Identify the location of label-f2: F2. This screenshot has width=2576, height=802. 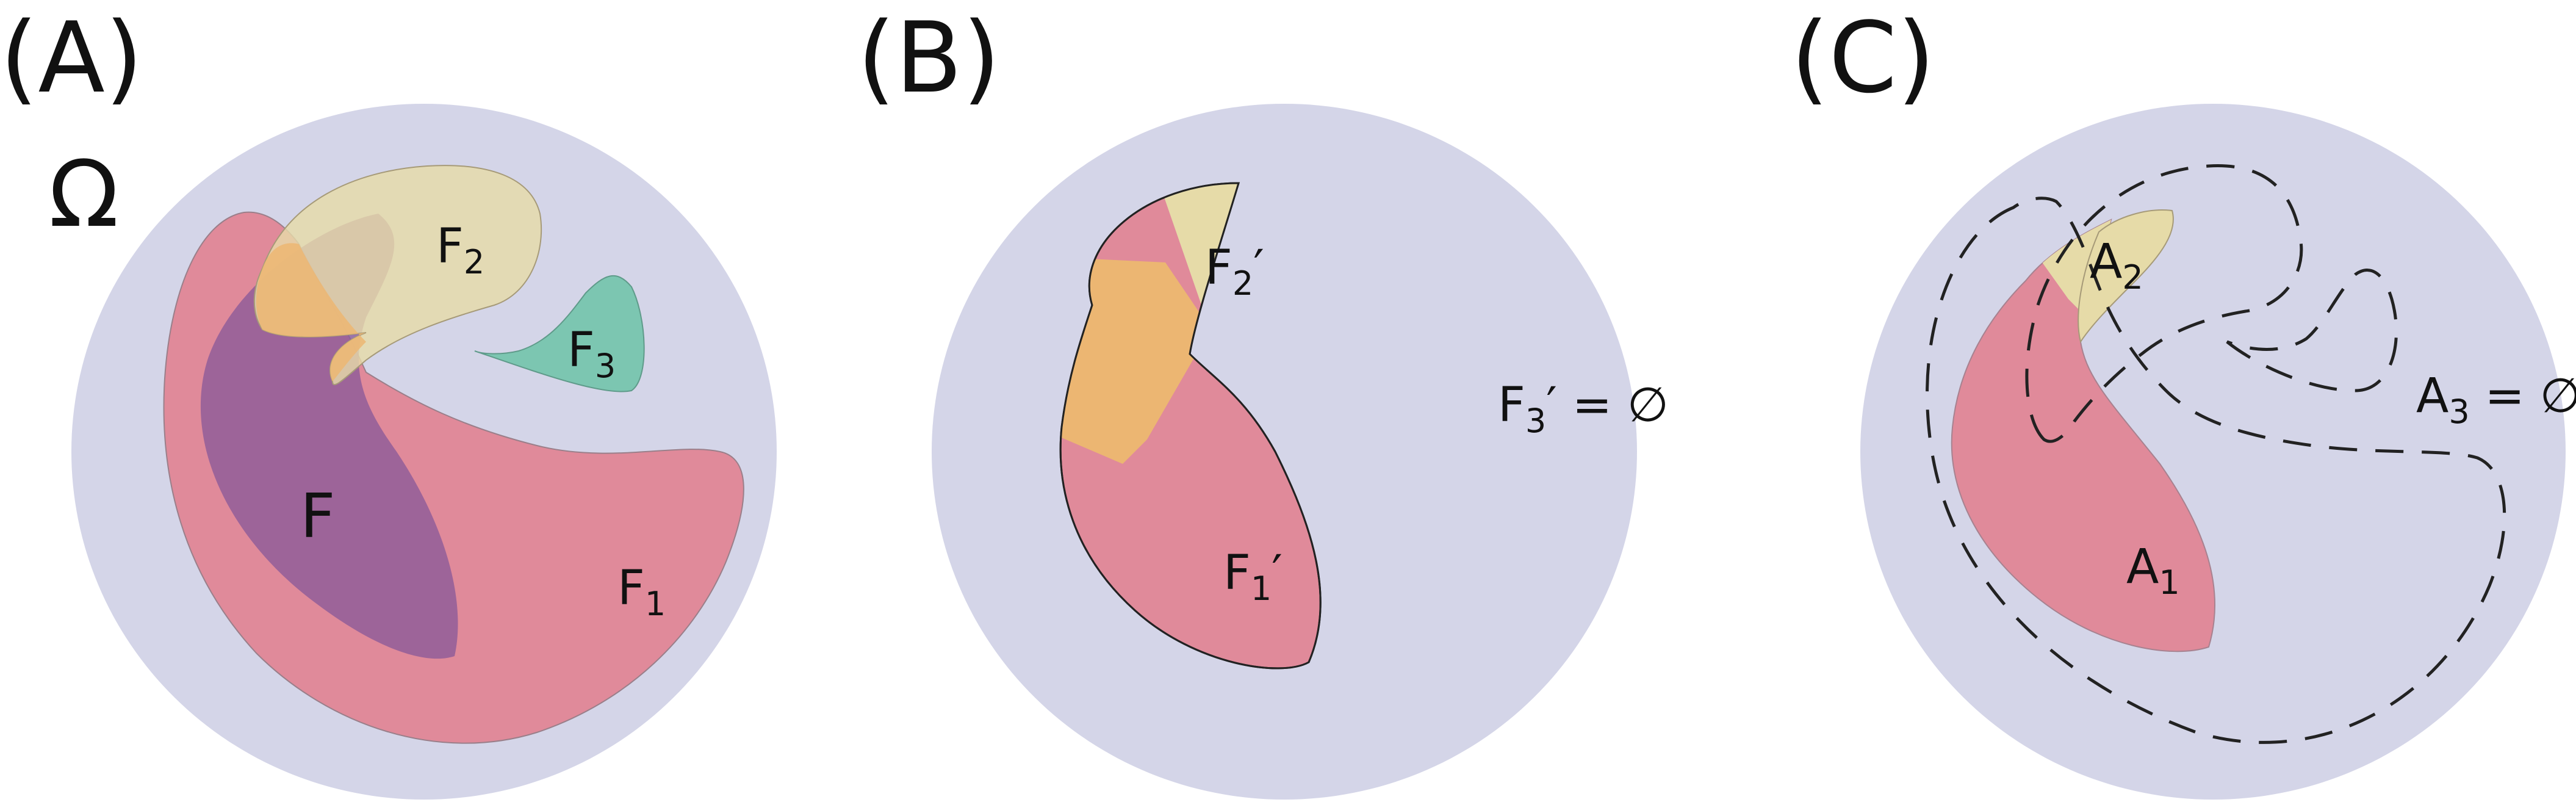
(460, 250).